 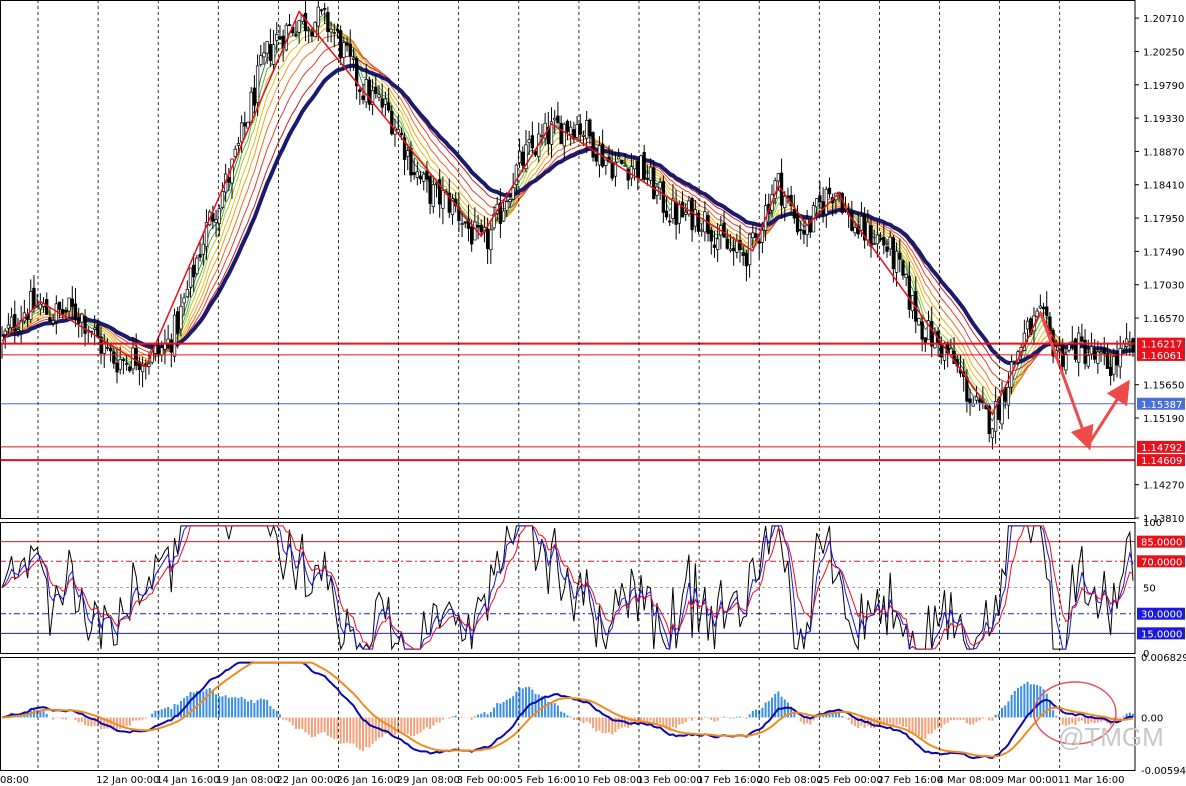 What do you see at coordinates (1161, 562) in the screenshot?
I see `rsi-level-label: 70.0000` at bounding box center [1161, 562].